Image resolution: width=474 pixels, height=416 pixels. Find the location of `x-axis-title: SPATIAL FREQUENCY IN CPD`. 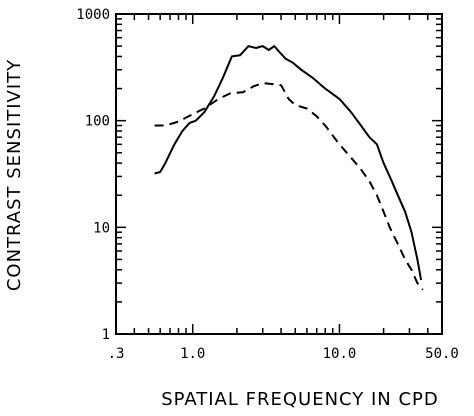

x-axis-title: SPATIAL FREQUENCY IN CPD is located at coordinates (300, 399).